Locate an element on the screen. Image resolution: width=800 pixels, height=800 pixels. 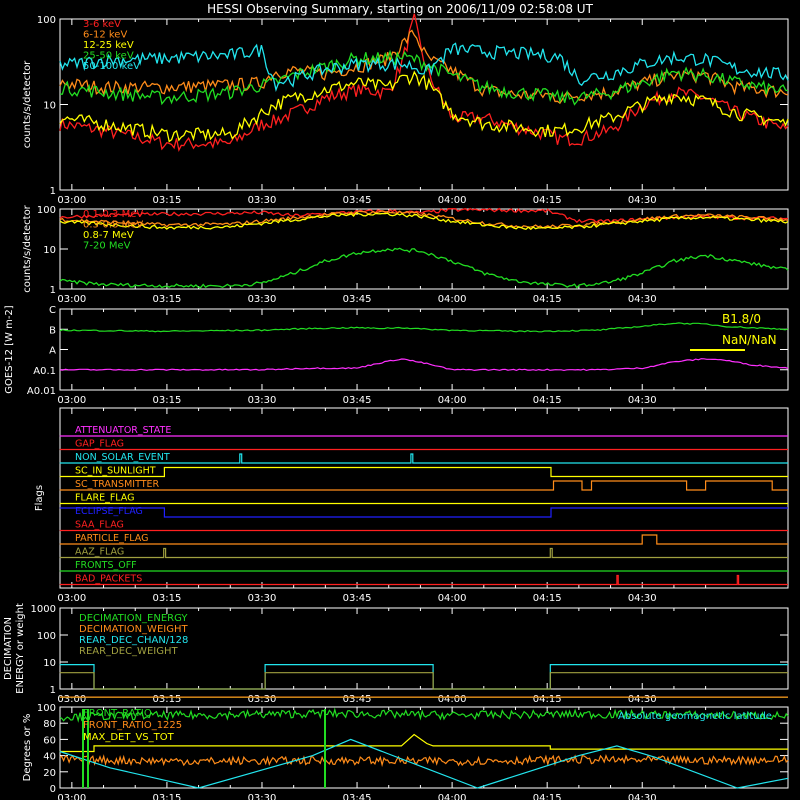
y-axis-label: ENERGY or weight is located at coordinates (20, 648).